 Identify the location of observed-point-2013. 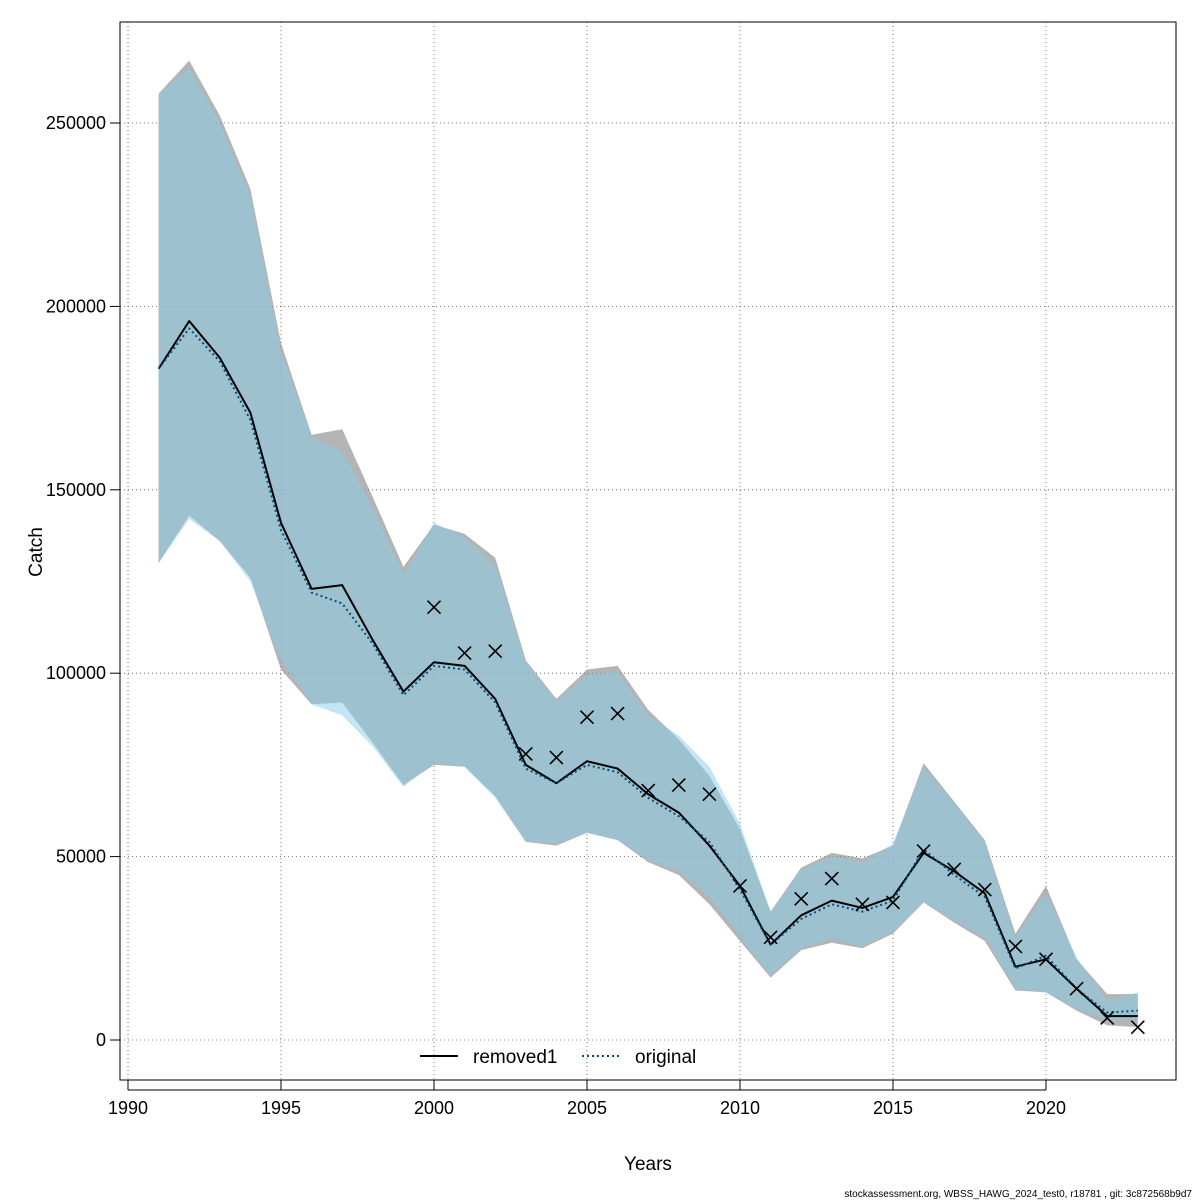
(831, 878).